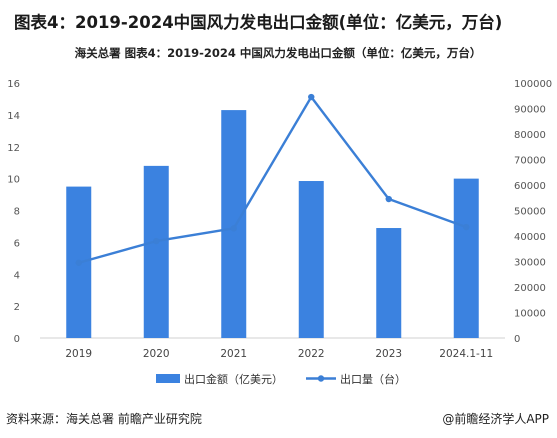  Describe the element at coordinates (279, 354) in the screenshot. I see `x-axis-ticks: 2019 2020 2021 2022 2023 2024.1-11` at that location.